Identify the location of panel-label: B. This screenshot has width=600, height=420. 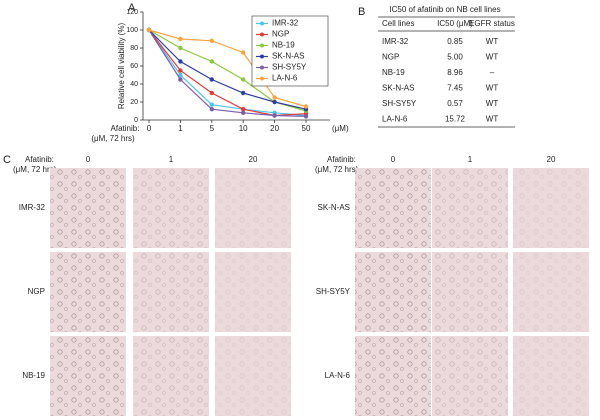
(361, 12).